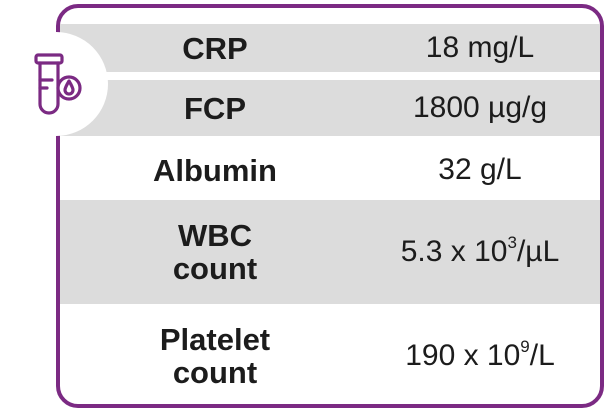 The width and height of the screenshot is (606, 409). I want to click on table-row-fcp: FCP 1800 µg/g, so click(330, 108).